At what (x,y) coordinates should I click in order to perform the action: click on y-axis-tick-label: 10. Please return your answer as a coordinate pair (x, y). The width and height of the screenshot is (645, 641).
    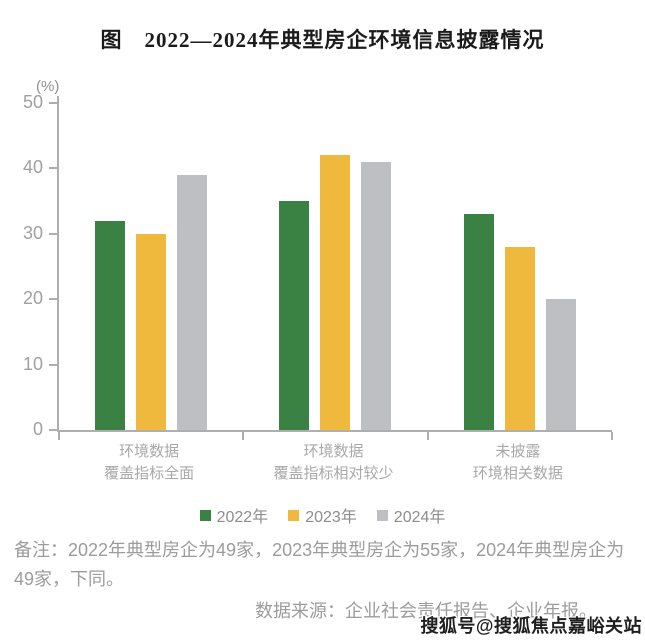
    Looking at the image, I should click on (32, 363).